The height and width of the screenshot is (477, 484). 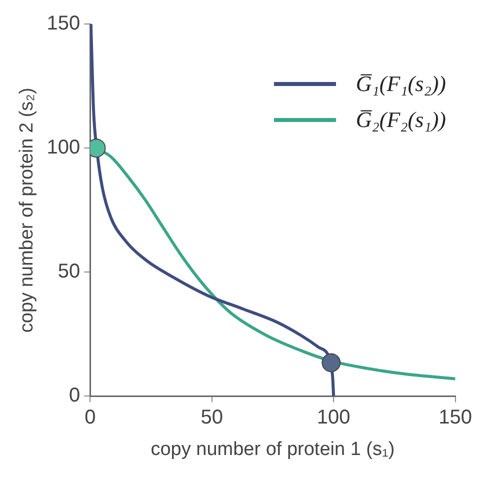 What do you see at coordinates (63, 147) in the screenshot?
I see `y-tick-label: 100` at bounding box center [63, 147].